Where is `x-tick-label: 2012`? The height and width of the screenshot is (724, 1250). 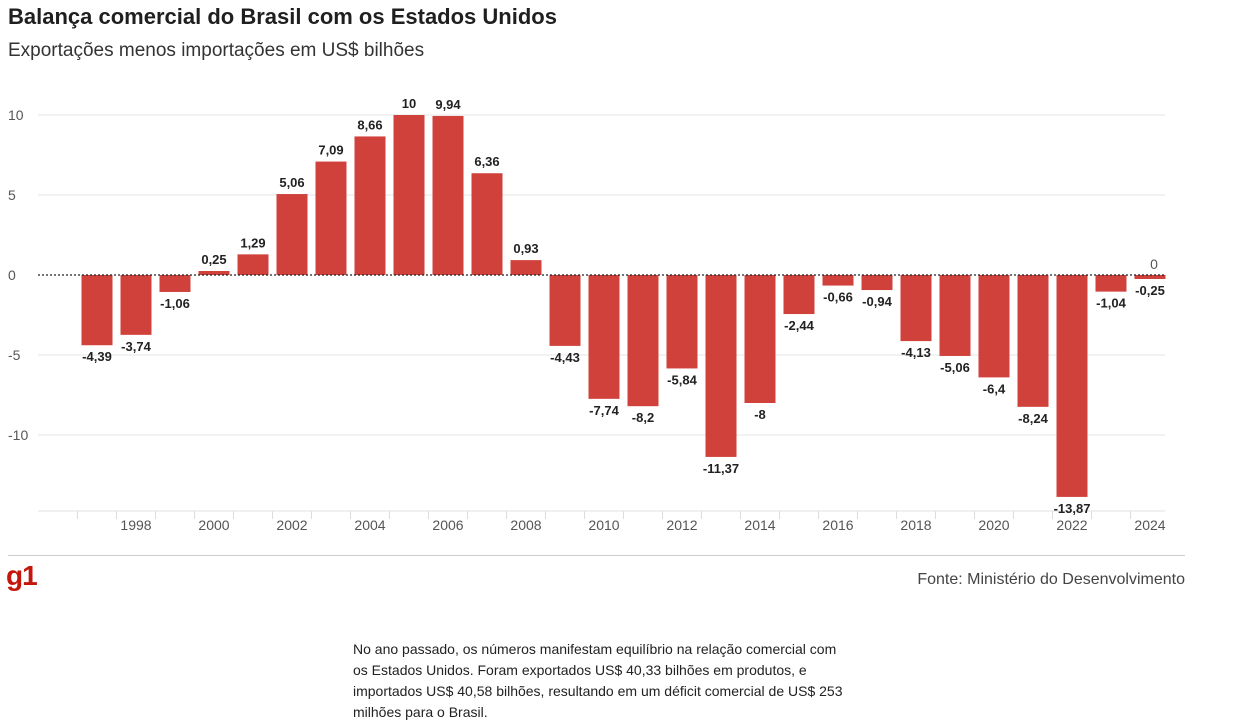
x-tick-label: 2012 is located at coordinates (681, 525).